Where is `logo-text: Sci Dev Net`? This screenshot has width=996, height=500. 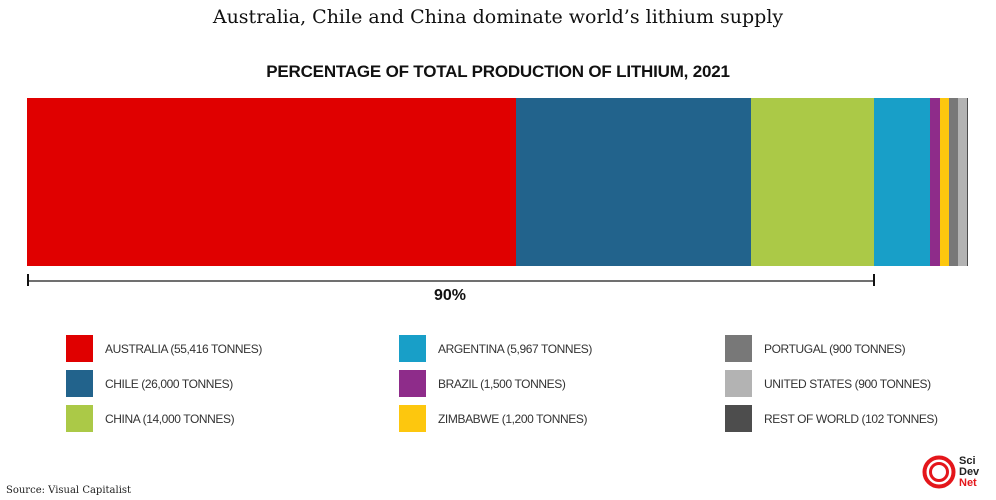 logo-text: Sci Dev Net is located at coordinates (969, 471).